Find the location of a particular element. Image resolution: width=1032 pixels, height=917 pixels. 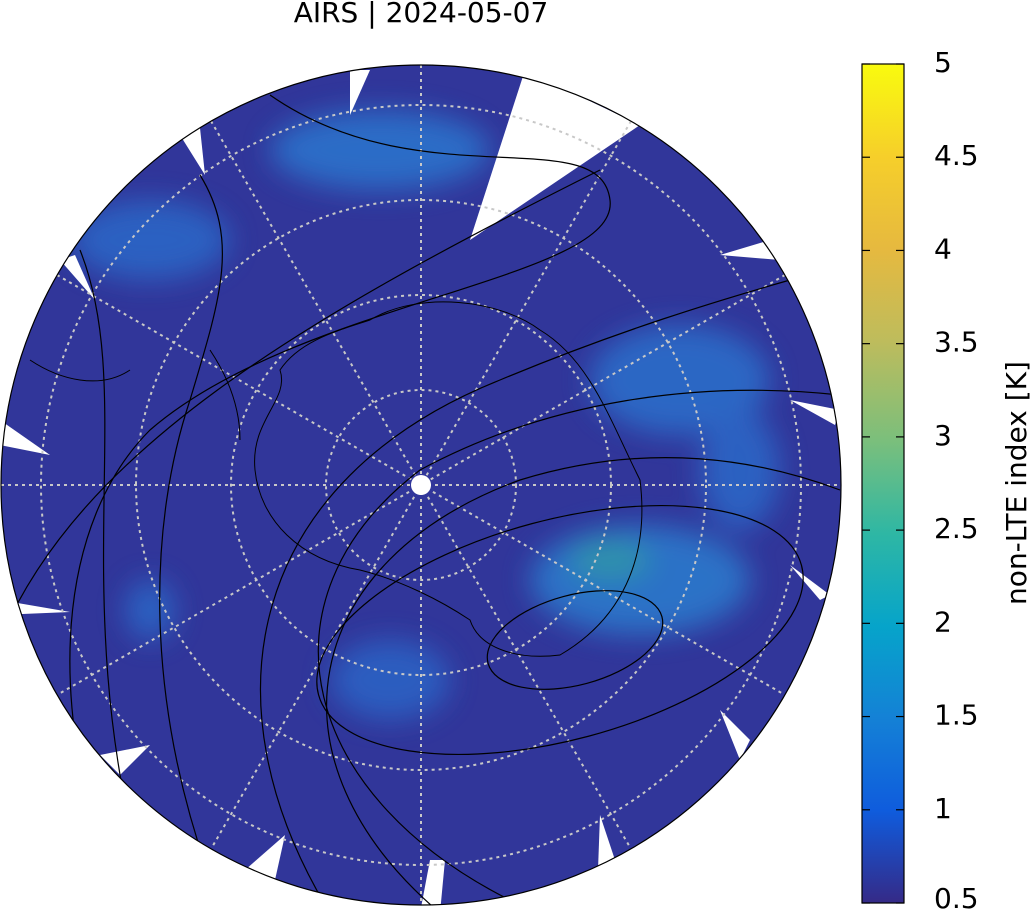

colorbar-tick-label: 1 is located at coordinates (943, 808).